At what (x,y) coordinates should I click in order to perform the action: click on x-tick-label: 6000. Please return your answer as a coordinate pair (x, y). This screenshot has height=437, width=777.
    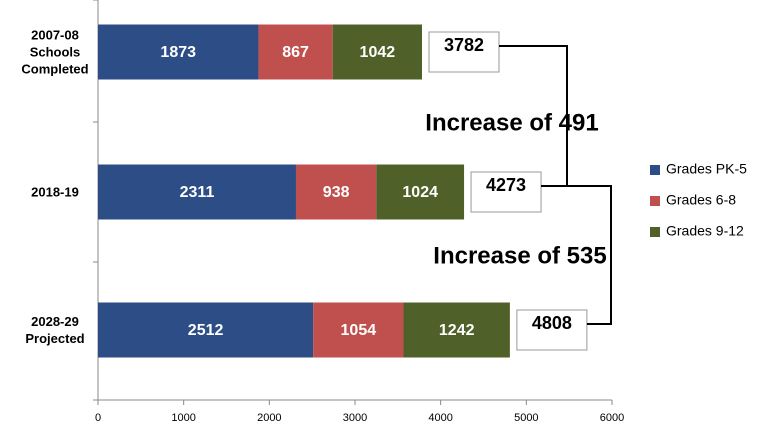
    Looking at the image, I should click on (612, 418).